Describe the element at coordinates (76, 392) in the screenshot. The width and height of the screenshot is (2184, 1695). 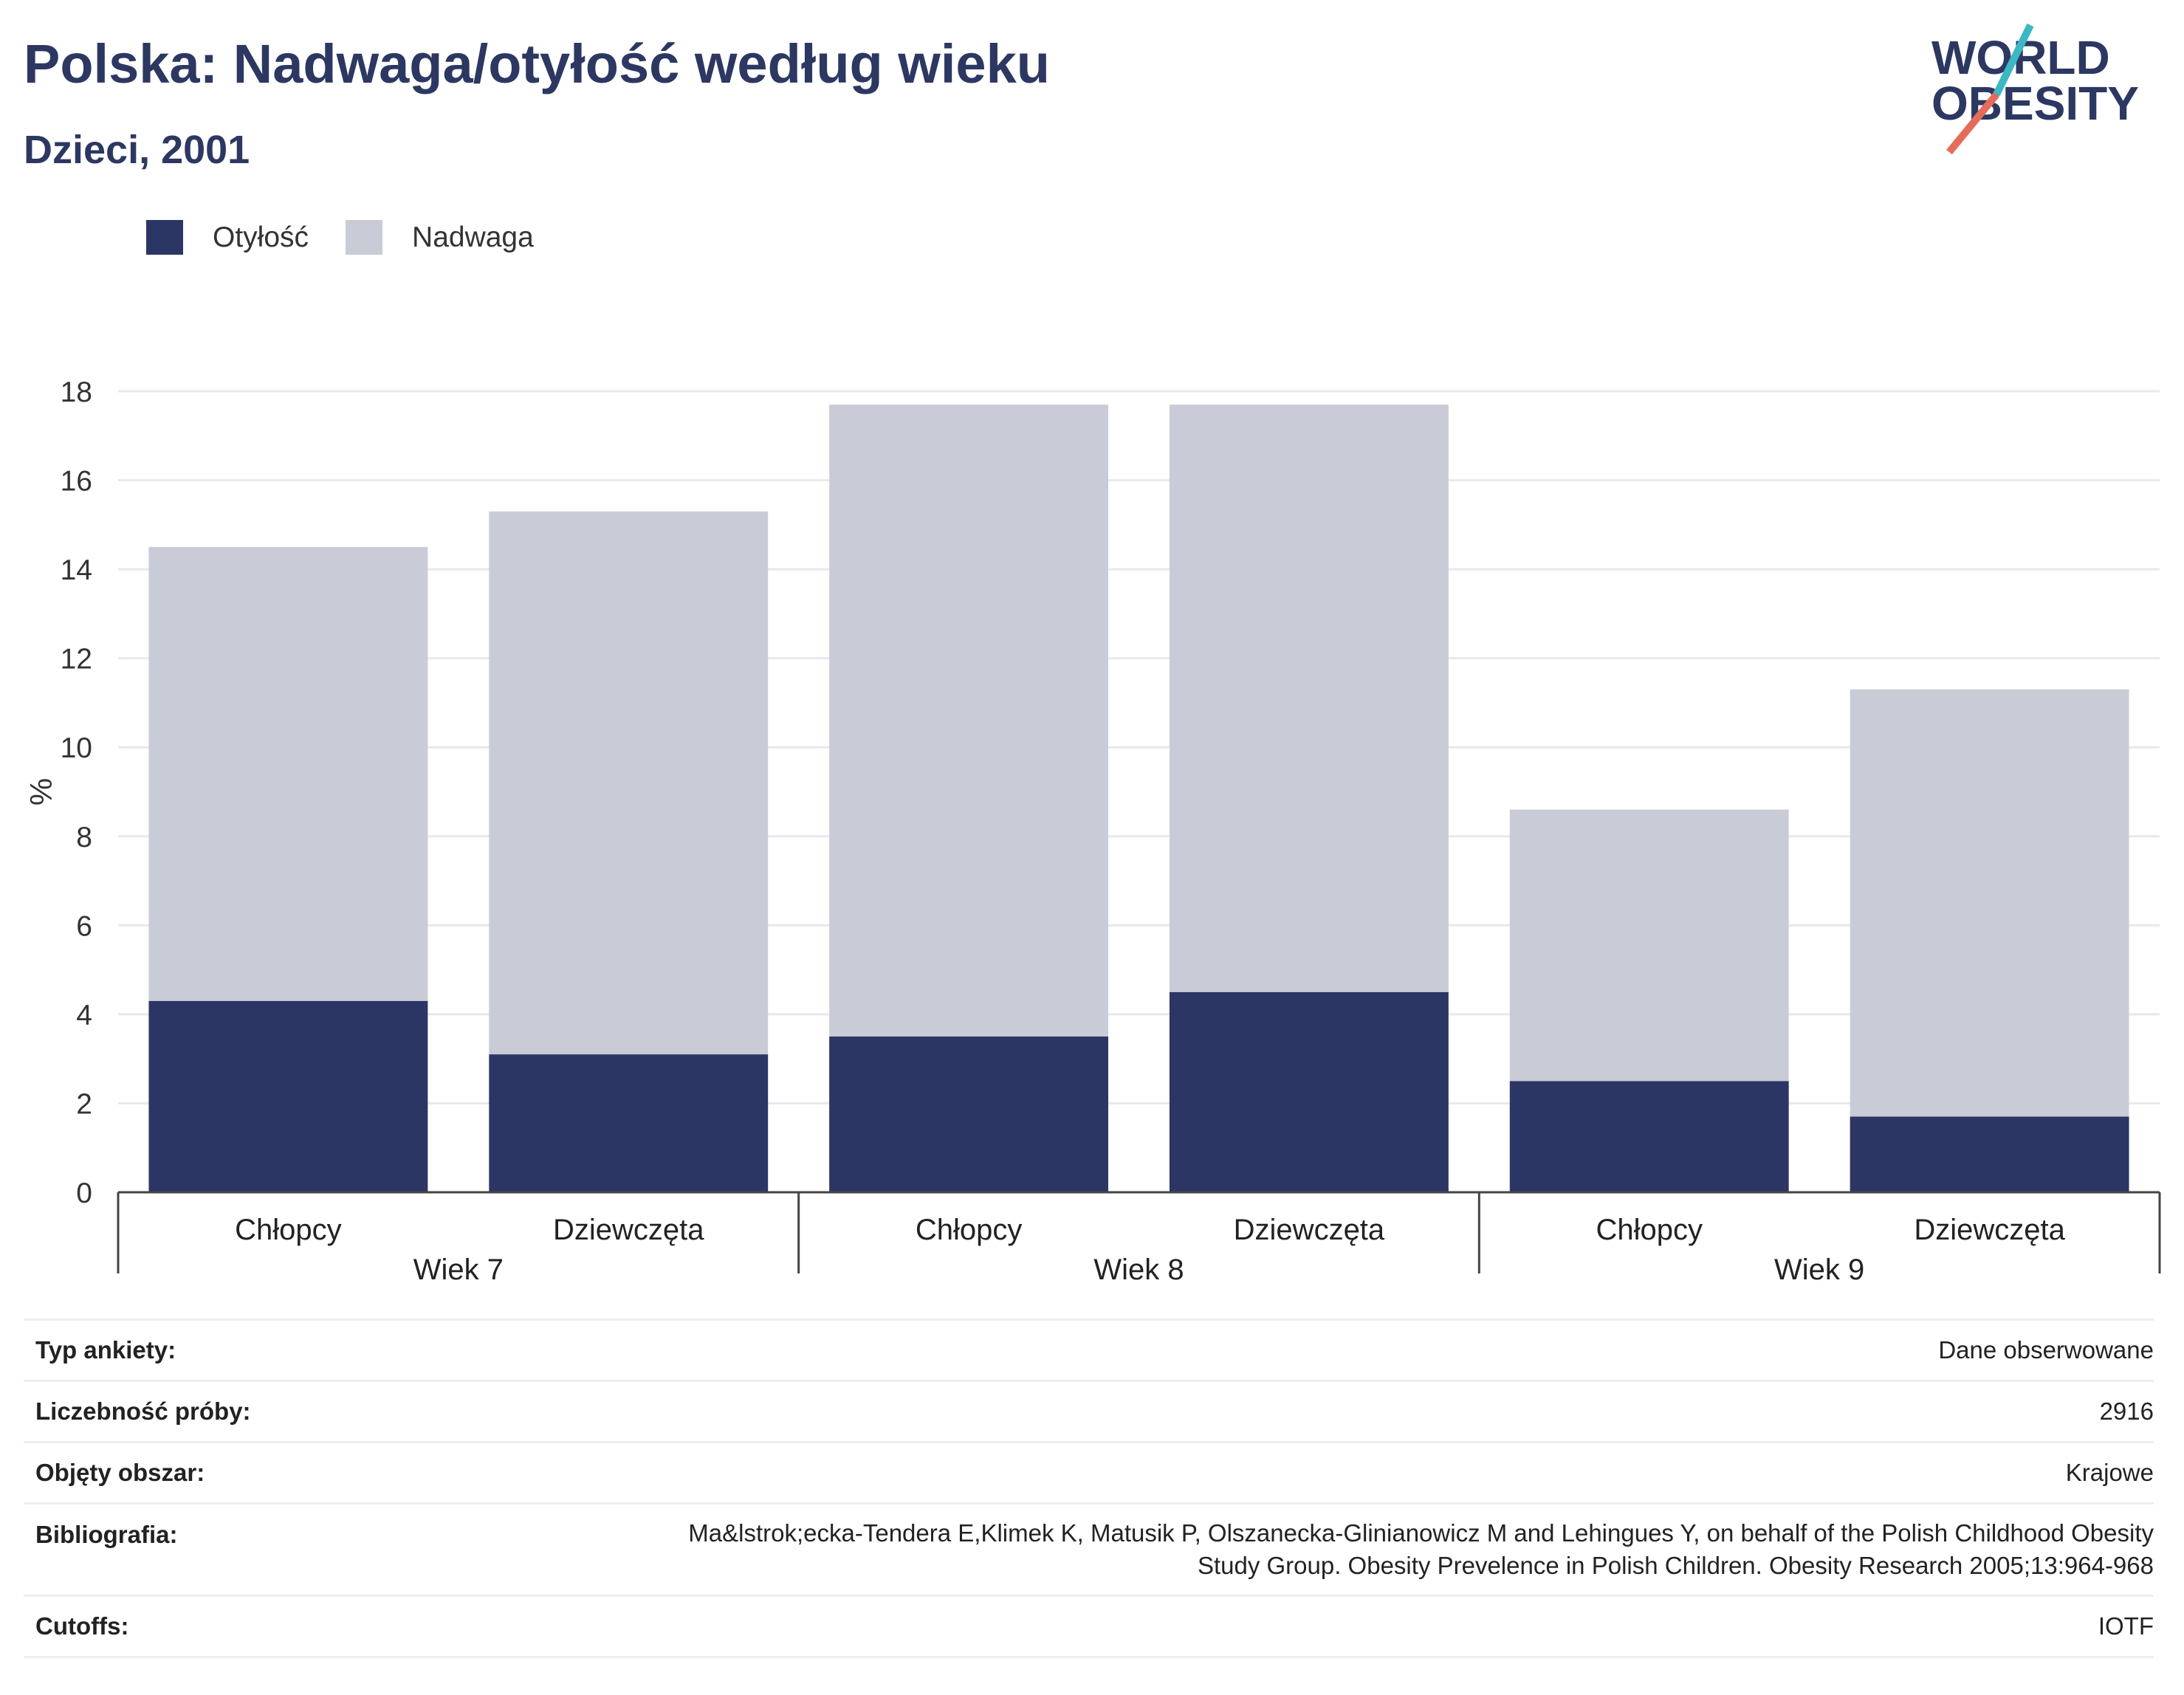
I see `y-tick-label-18: 18` at that location.